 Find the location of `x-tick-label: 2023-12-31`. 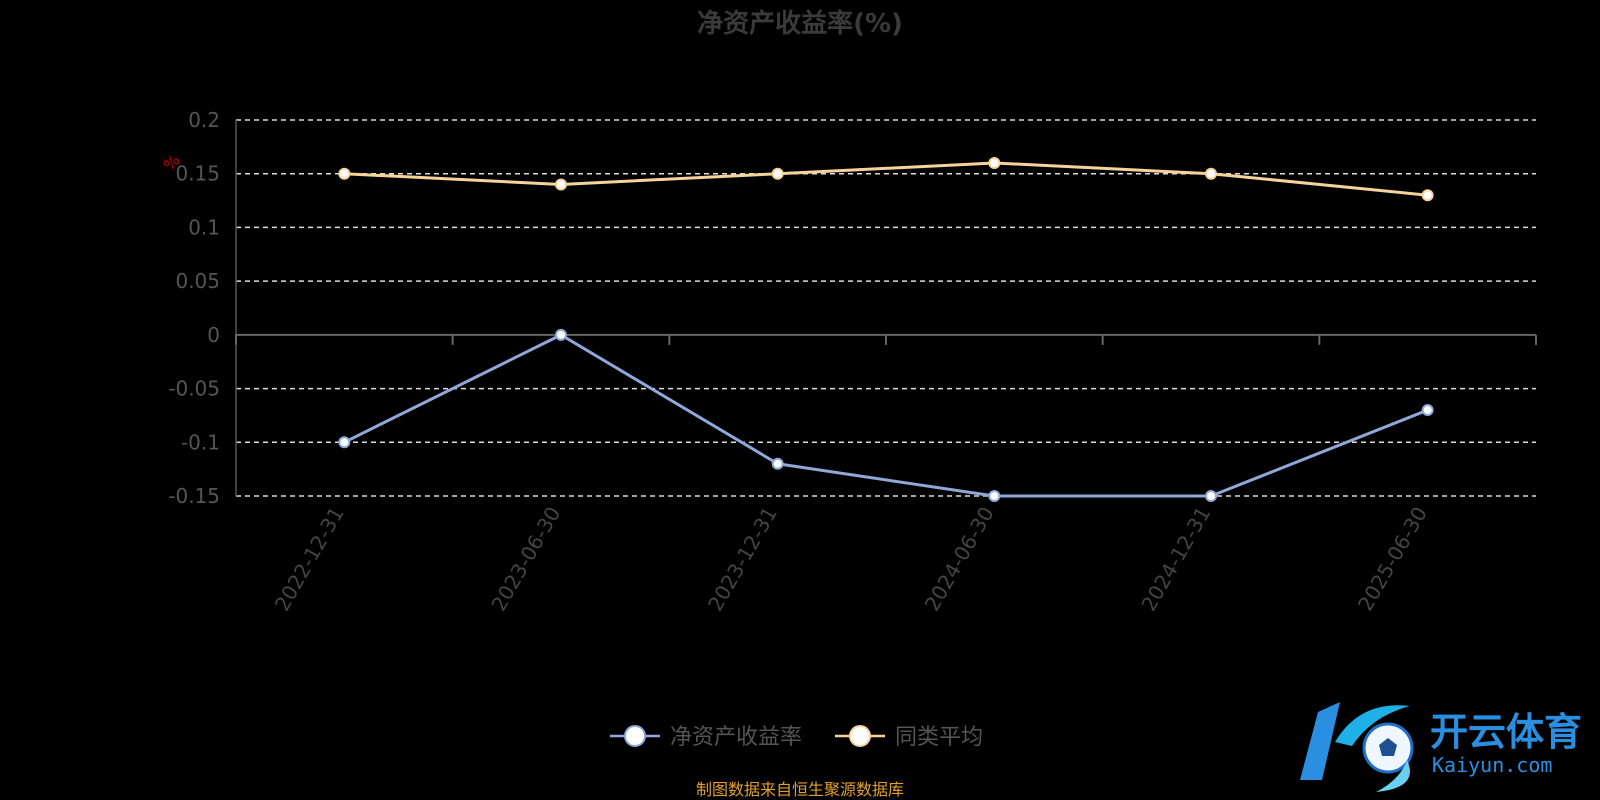

x-tick-label: 2023-12-31 is located at coordinates (742, 559).